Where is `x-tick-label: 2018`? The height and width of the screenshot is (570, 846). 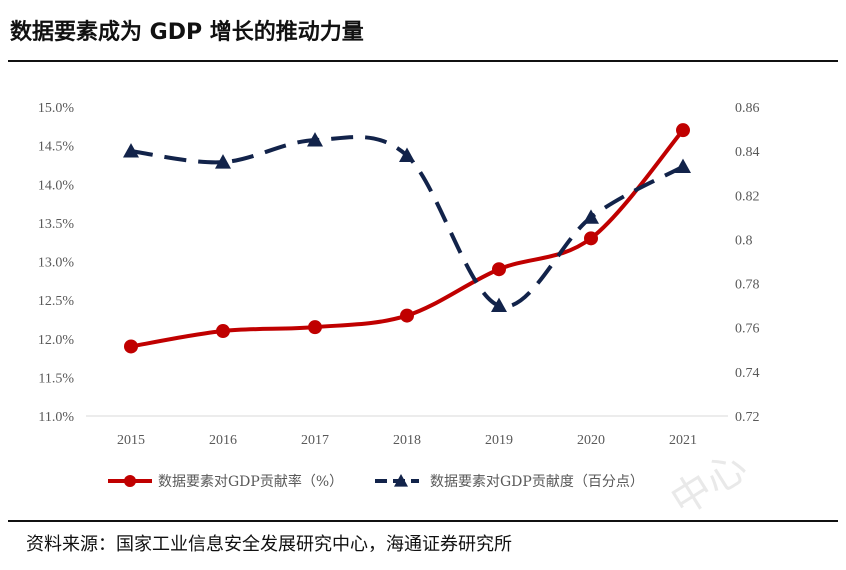
x-tick-label: 2018 is located at coordinates (407, 440).